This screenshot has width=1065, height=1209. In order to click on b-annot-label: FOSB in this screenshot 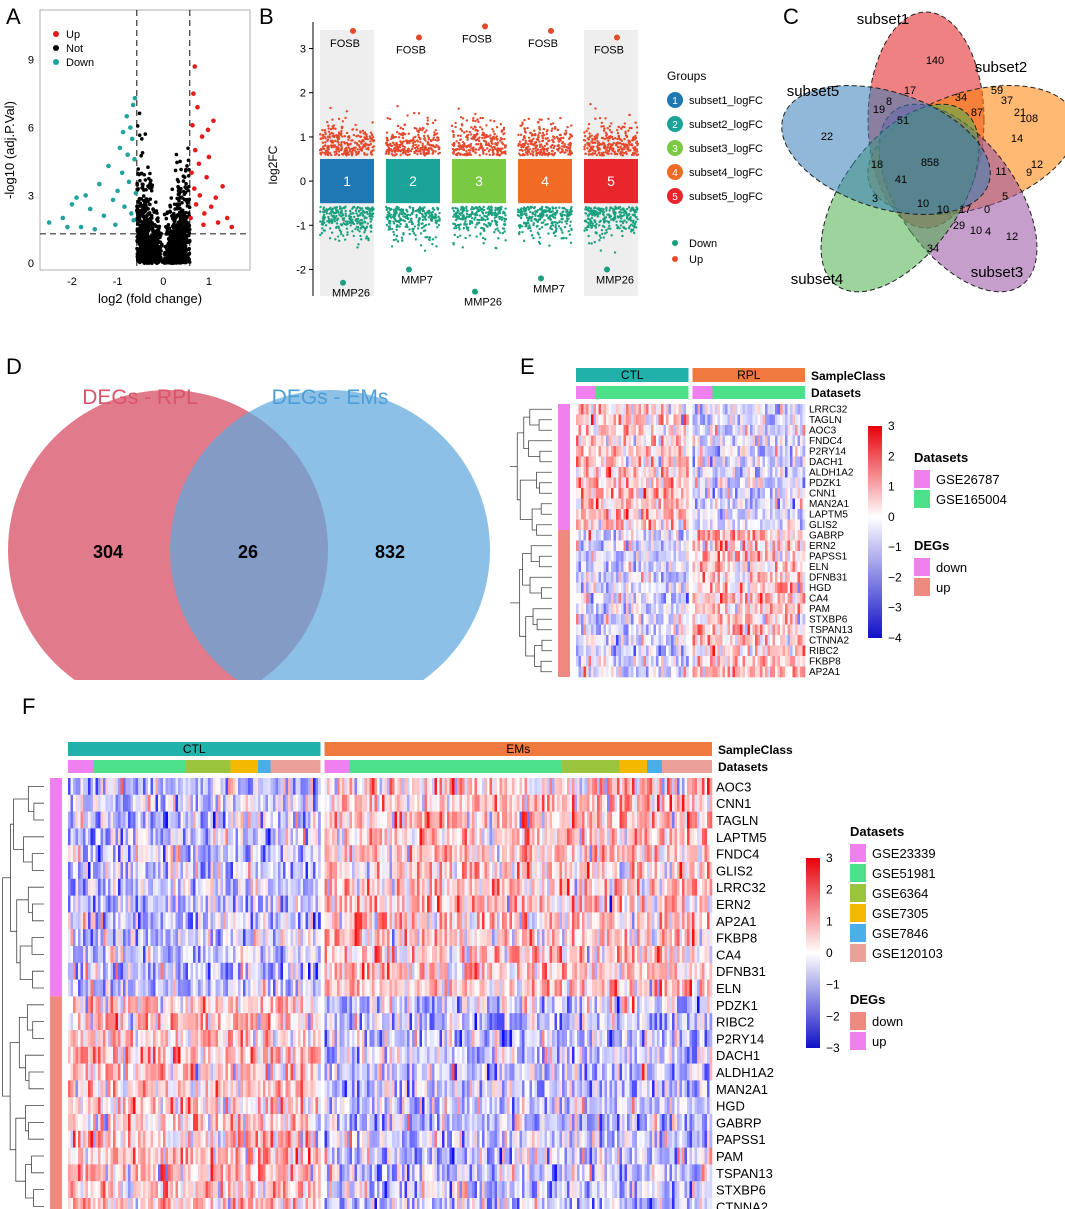, I will do `click(609, 50)`.